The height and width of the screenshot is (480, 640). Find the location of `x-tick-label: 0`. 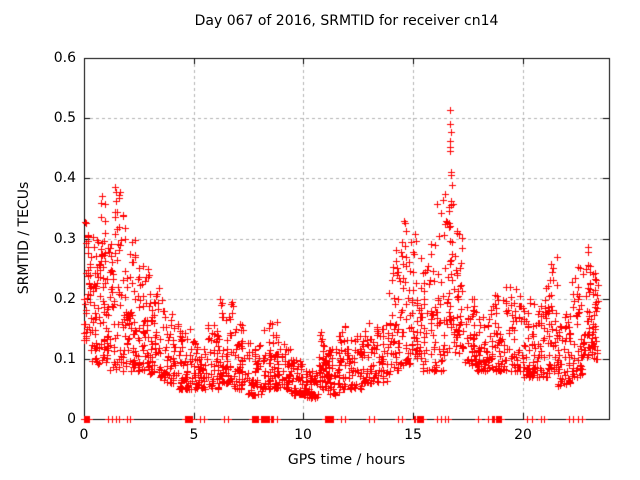

x-tick-label: 0 is located at coordinates (84, 435).